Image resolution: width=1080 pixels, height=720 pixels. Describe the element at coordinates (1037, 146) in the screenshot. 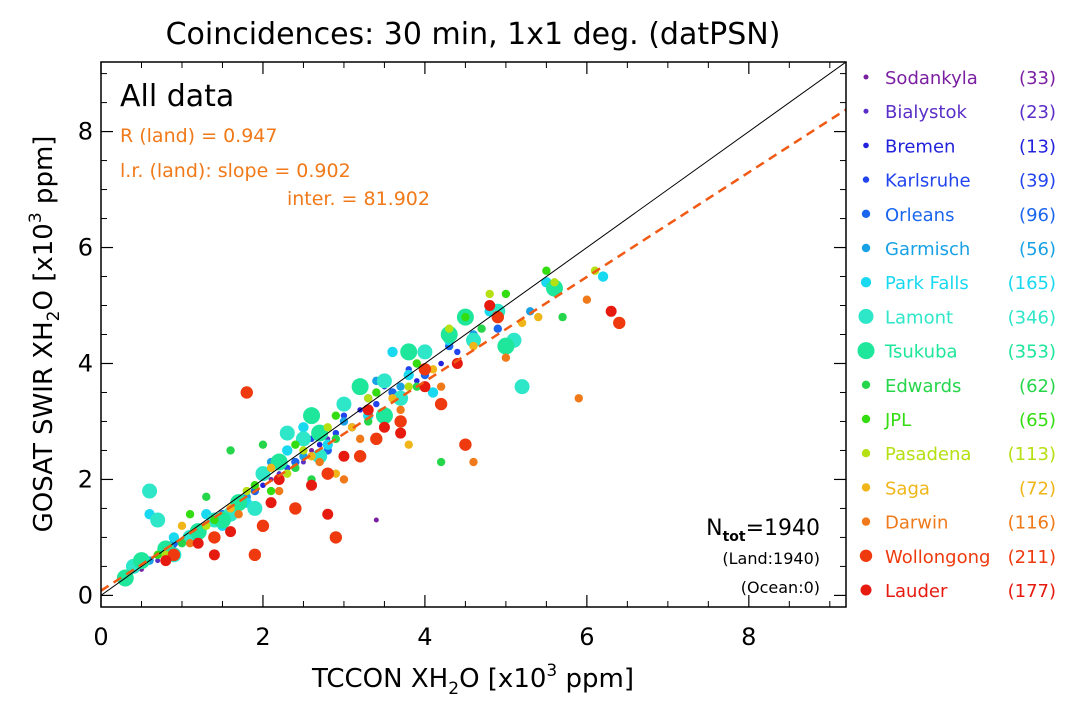

I see `legend-count: (13)` at that location.